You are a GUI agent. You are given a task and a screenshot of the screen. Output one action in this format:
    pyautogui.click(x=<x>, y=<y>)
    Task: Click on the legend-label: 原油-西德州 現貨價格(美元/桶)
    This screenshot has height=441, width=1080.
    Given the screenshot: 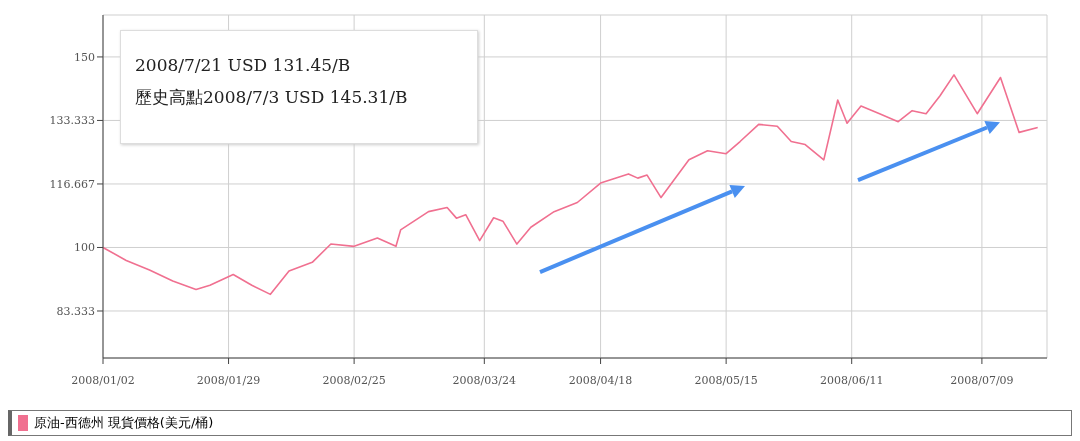 What is the action you would take?
    pyautogui.click(x=124, y=423)
    